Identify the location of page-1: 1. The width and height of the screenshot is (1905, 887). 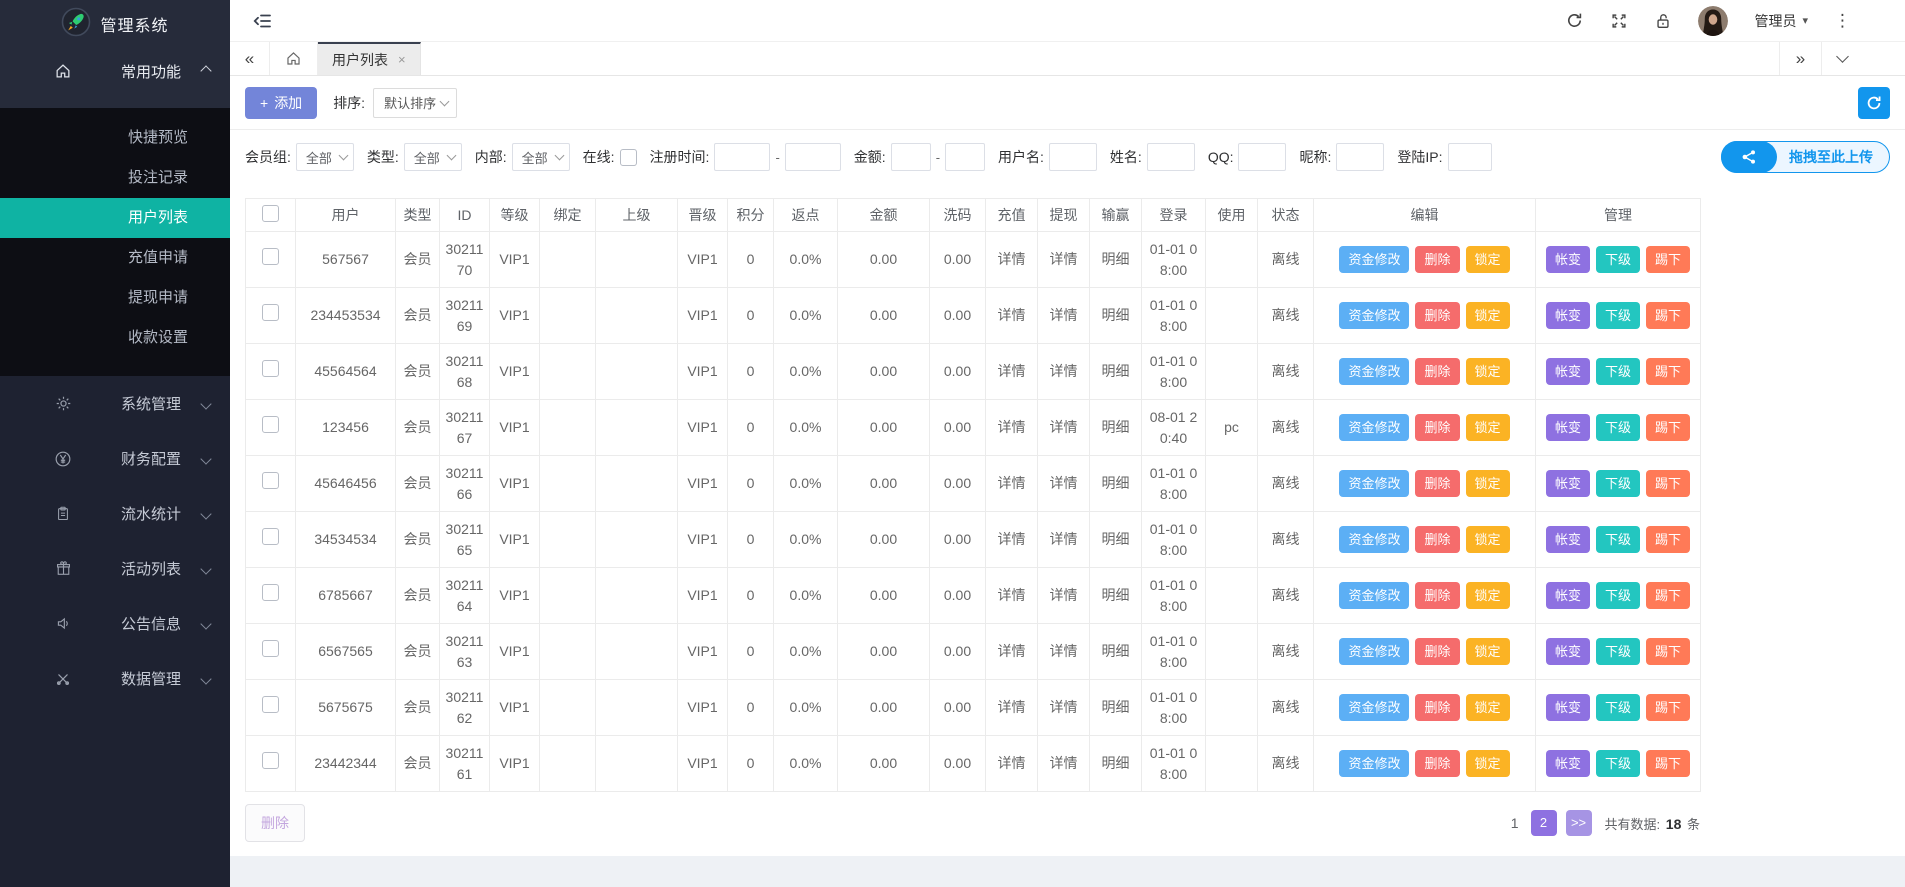
(1514, 823).